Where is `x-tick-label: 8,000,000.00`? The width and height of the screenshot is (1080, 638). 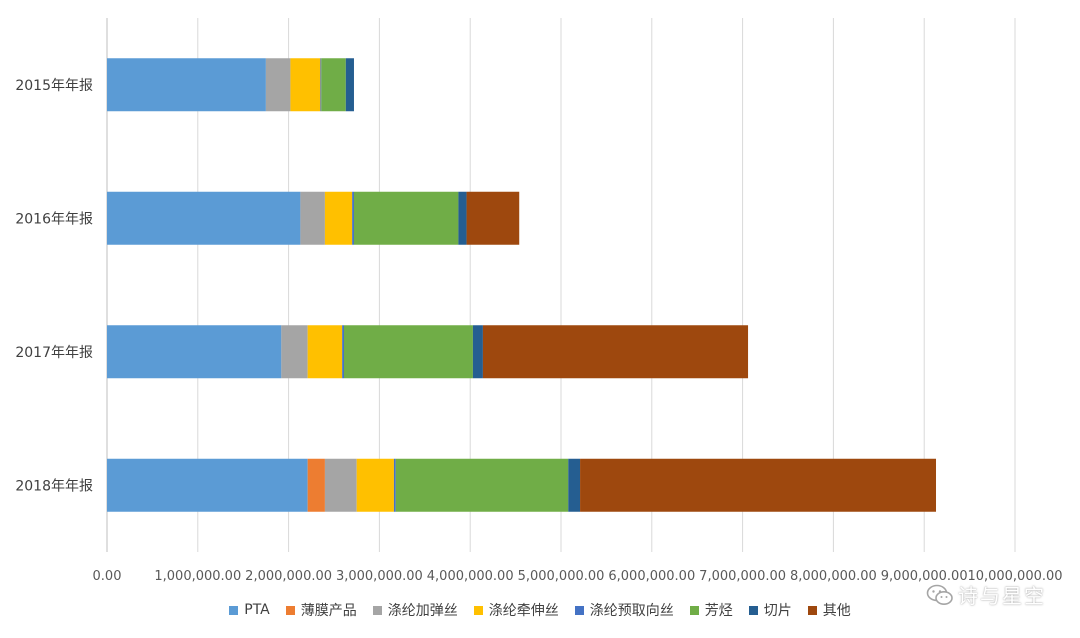
x-tick-label: 8,000,000.00 is located at coordinates (833, 576).